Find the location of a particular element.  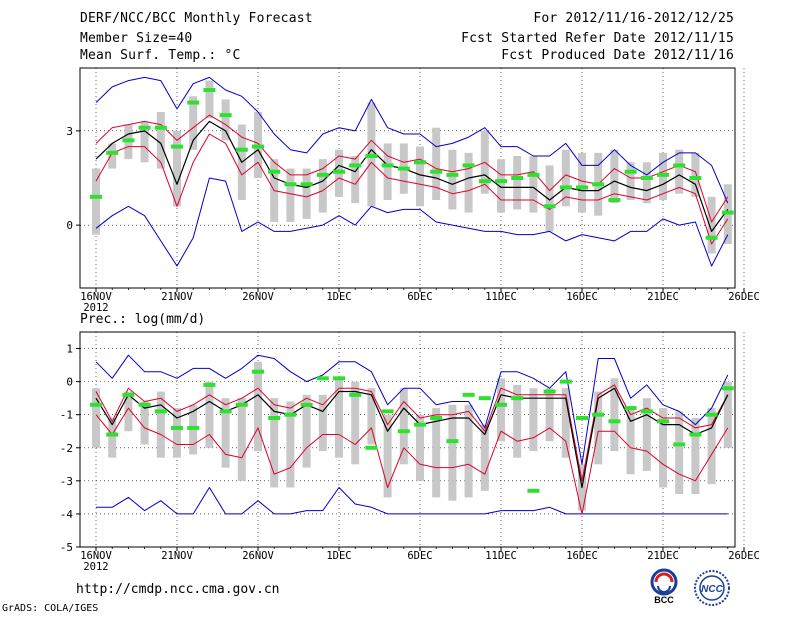

forecast-period-label: For 2012/11/16-2012/12/25 is located at coordinates (633, 18).